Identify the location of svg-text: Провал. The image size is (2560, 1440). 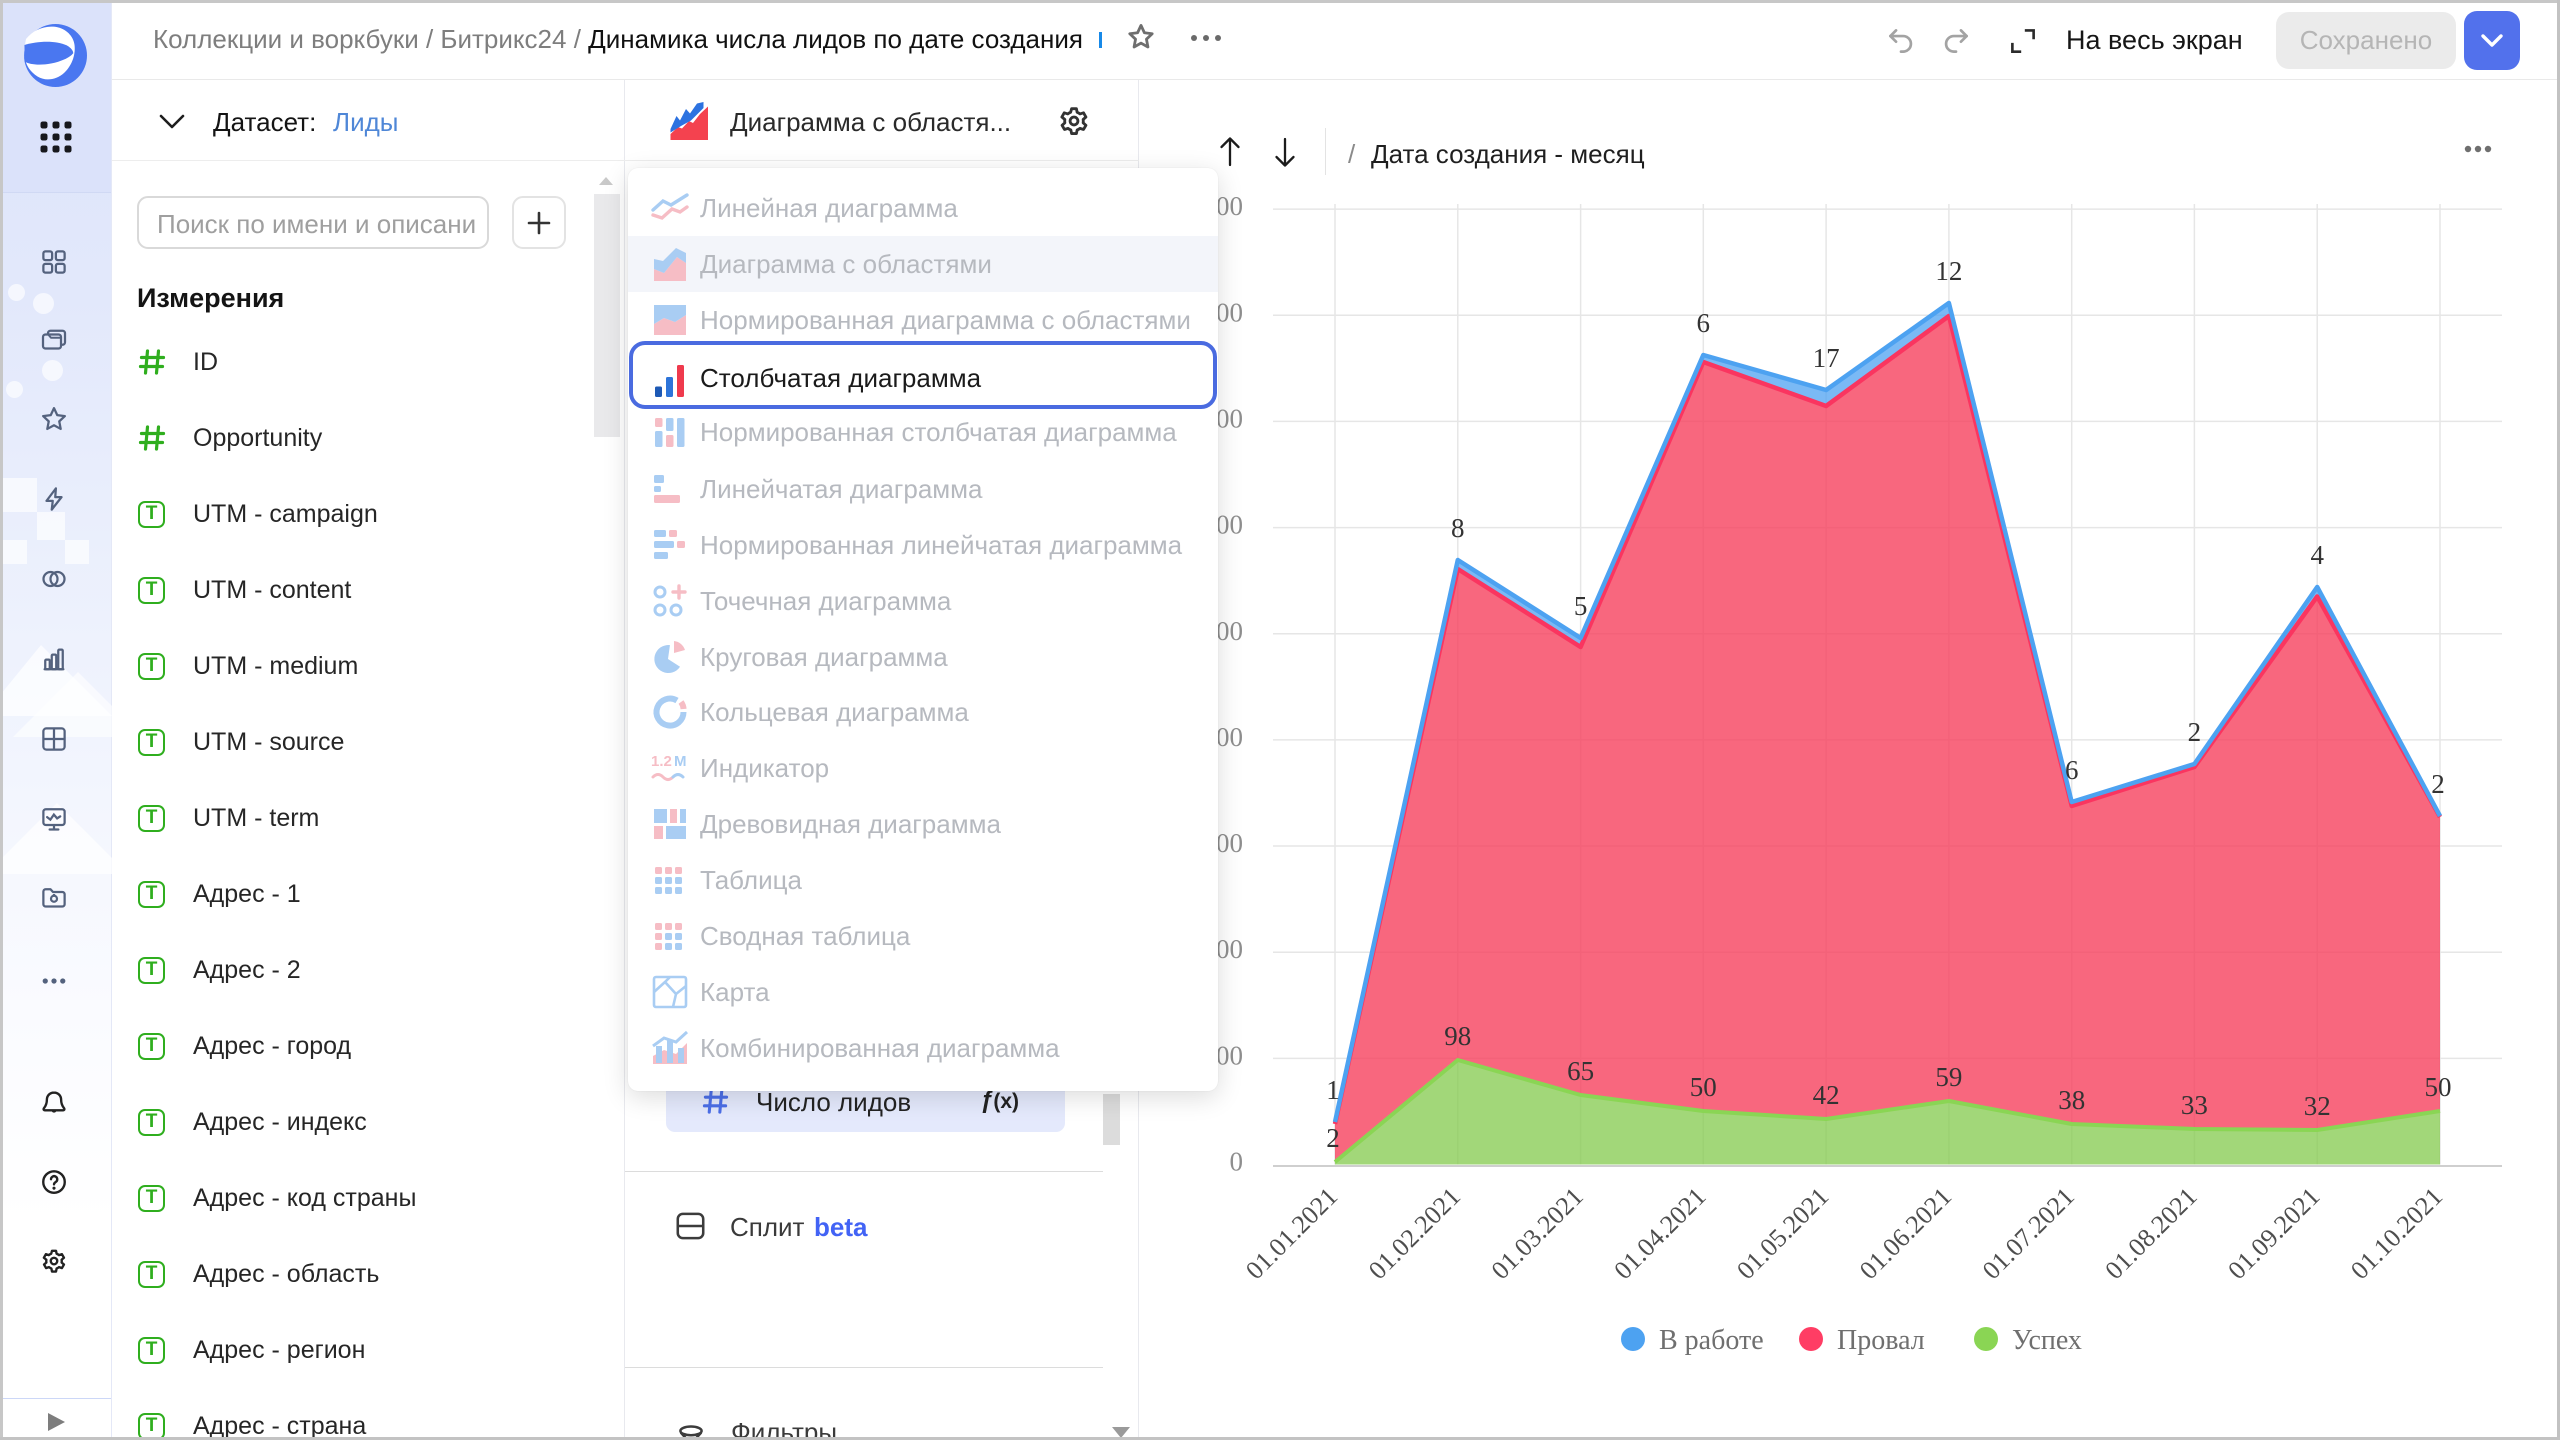
(1881, 1340).